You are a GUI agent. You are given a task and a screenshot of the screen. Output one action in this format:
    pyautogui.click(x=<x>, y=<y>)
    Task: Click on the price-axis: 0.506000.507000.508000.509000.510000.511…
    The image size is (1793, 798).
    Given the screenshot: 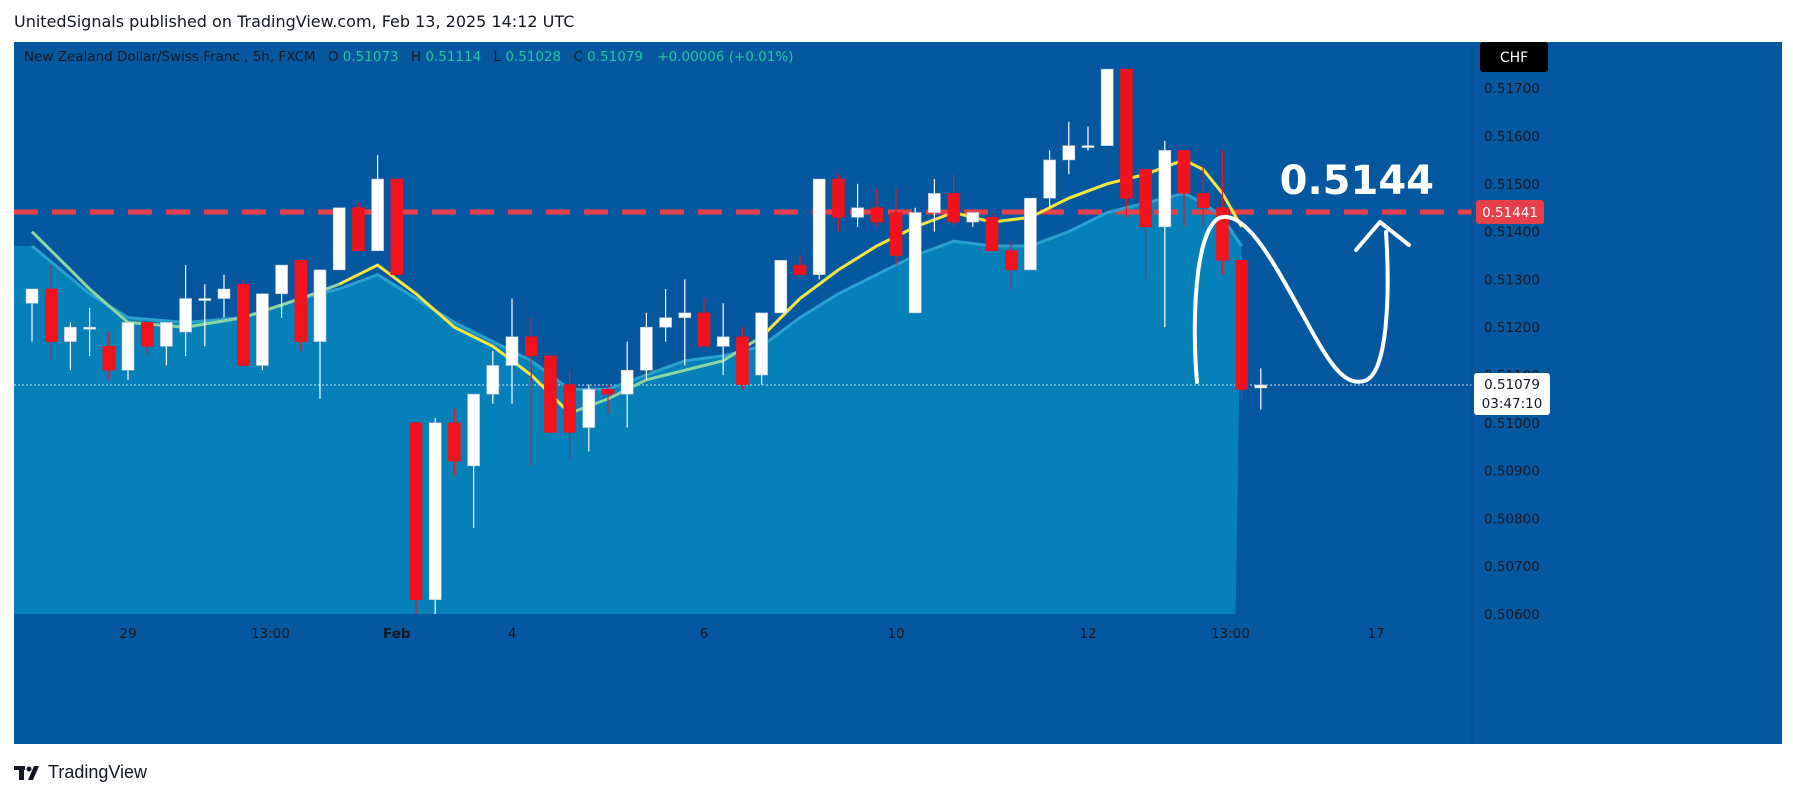 What is the action you would take?
    pyautogui.click(x=1512, y=352)
    